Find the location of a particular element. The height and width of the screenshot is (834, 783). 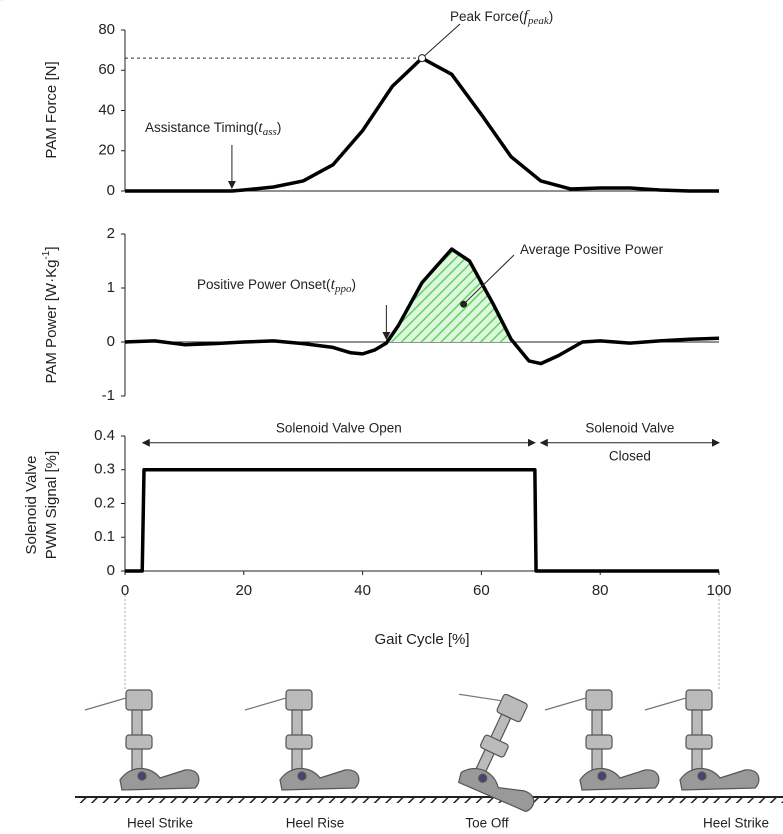

span-label: Solenoid Valve is located at coordinates (629, 427).